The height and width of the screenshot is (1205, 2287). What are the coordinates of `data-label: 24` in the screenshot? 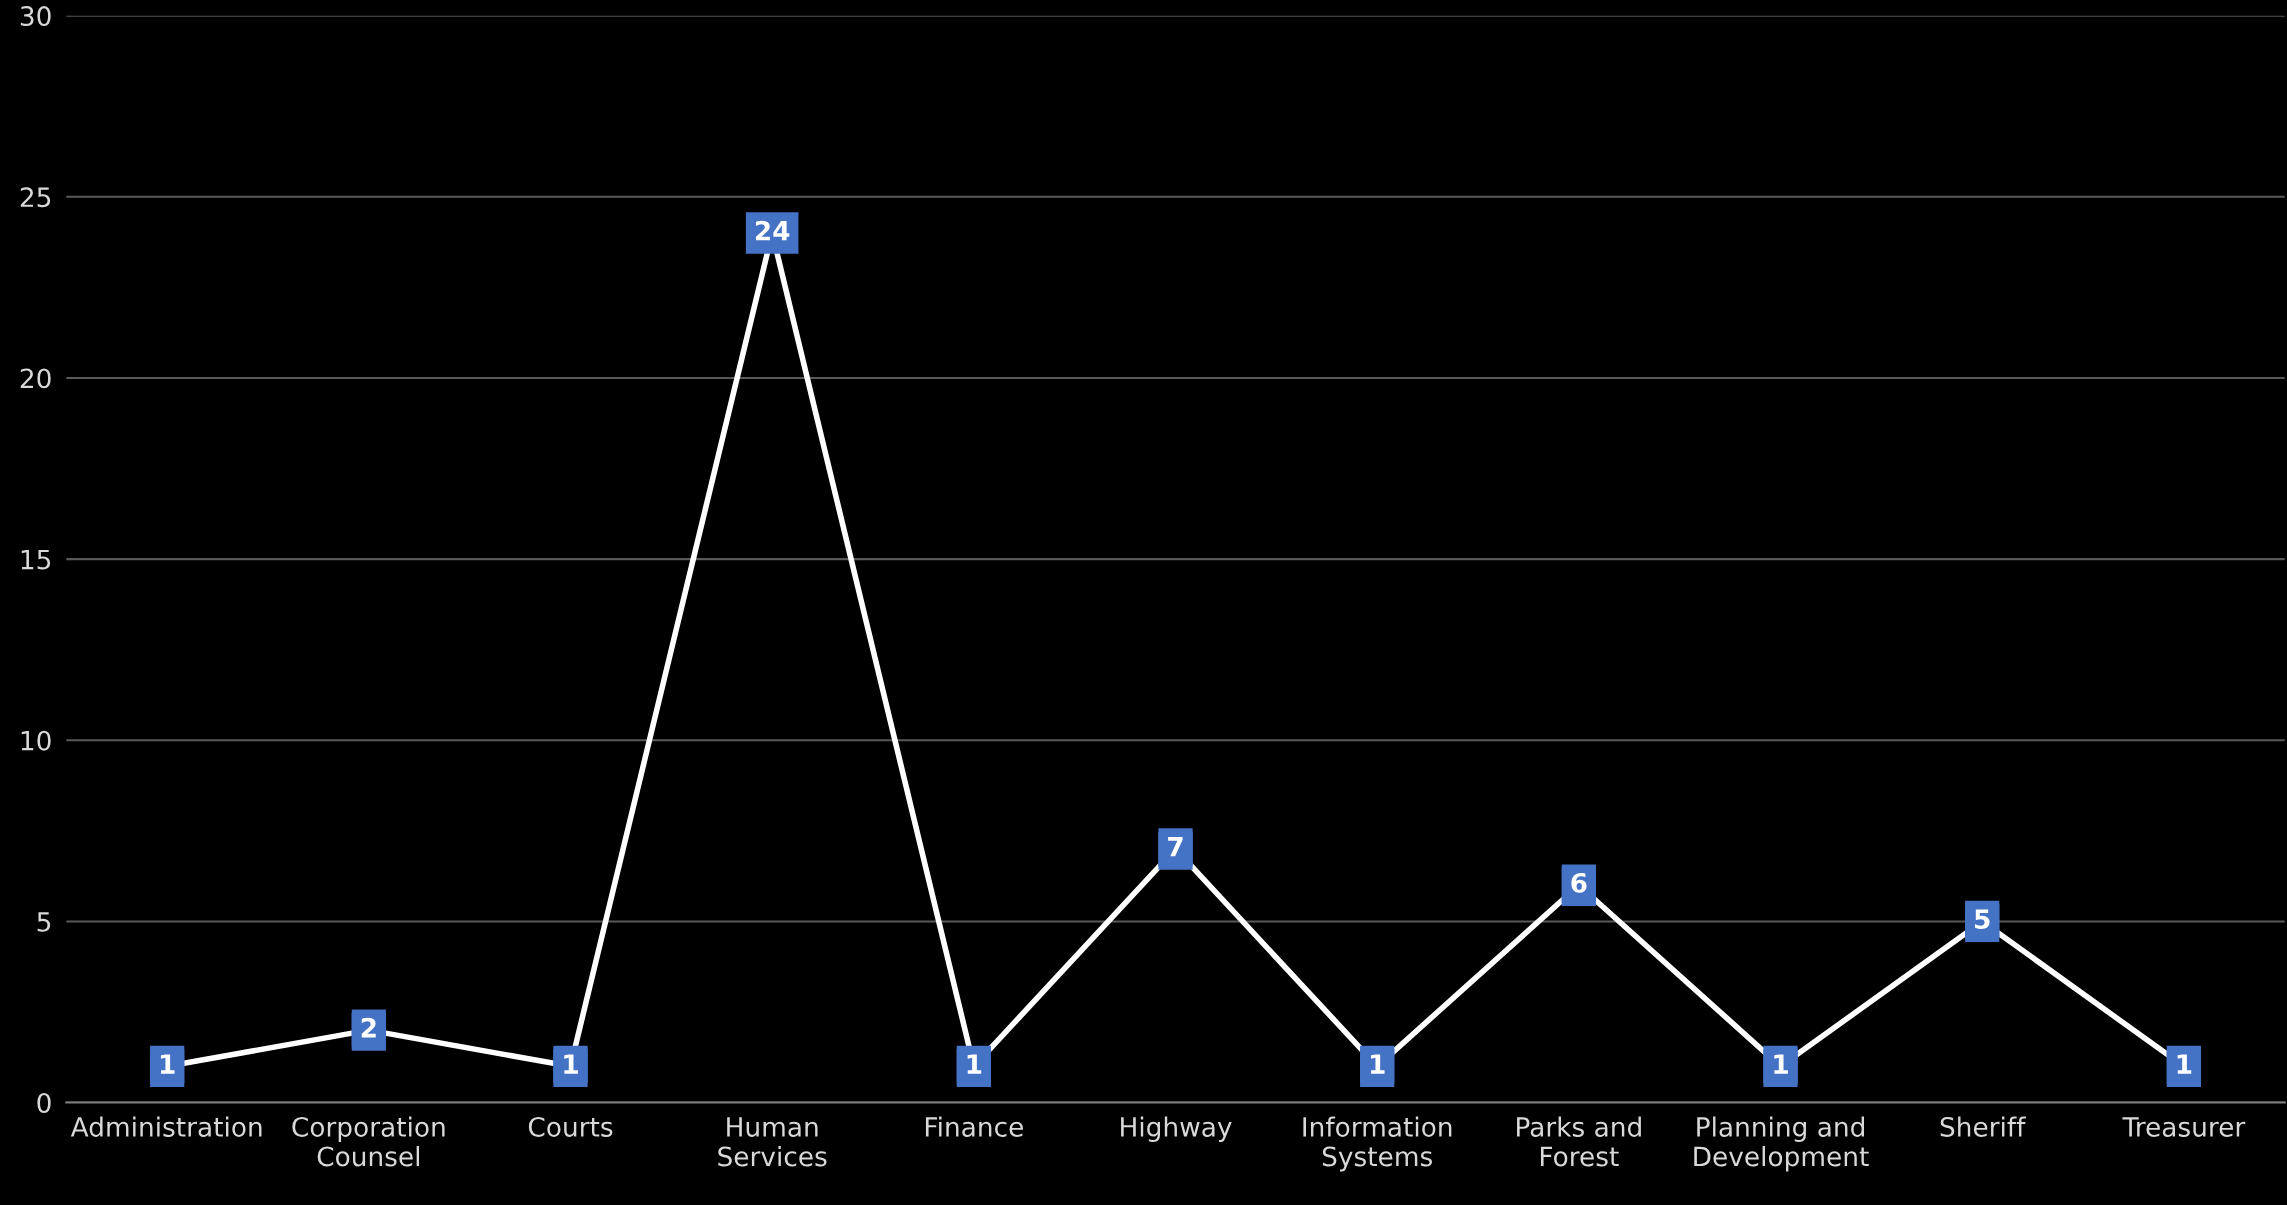 It's located at (772, 230).